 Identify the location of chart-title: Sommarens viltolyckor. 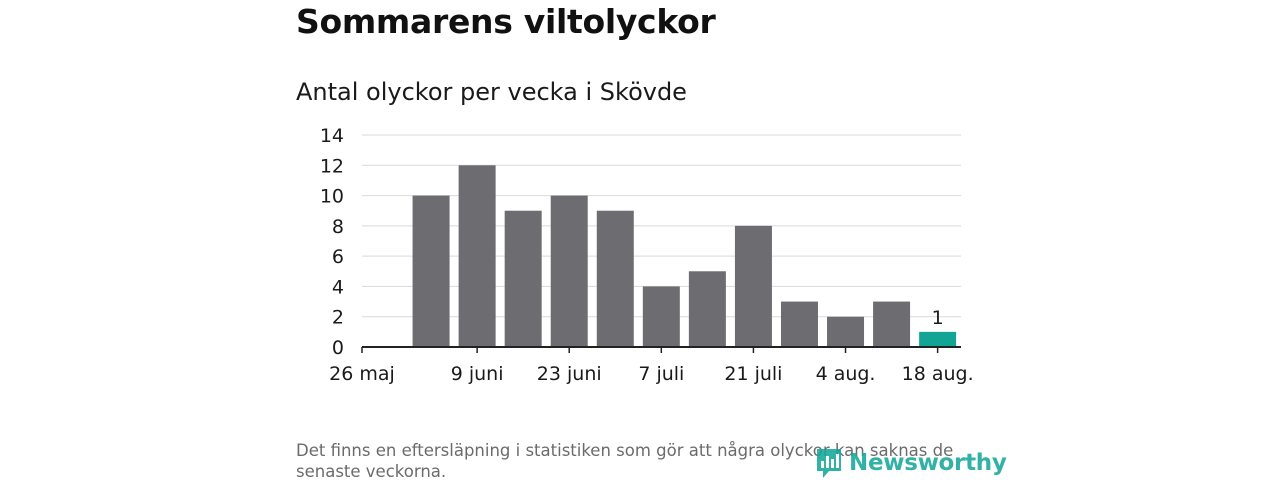
(506, 21).